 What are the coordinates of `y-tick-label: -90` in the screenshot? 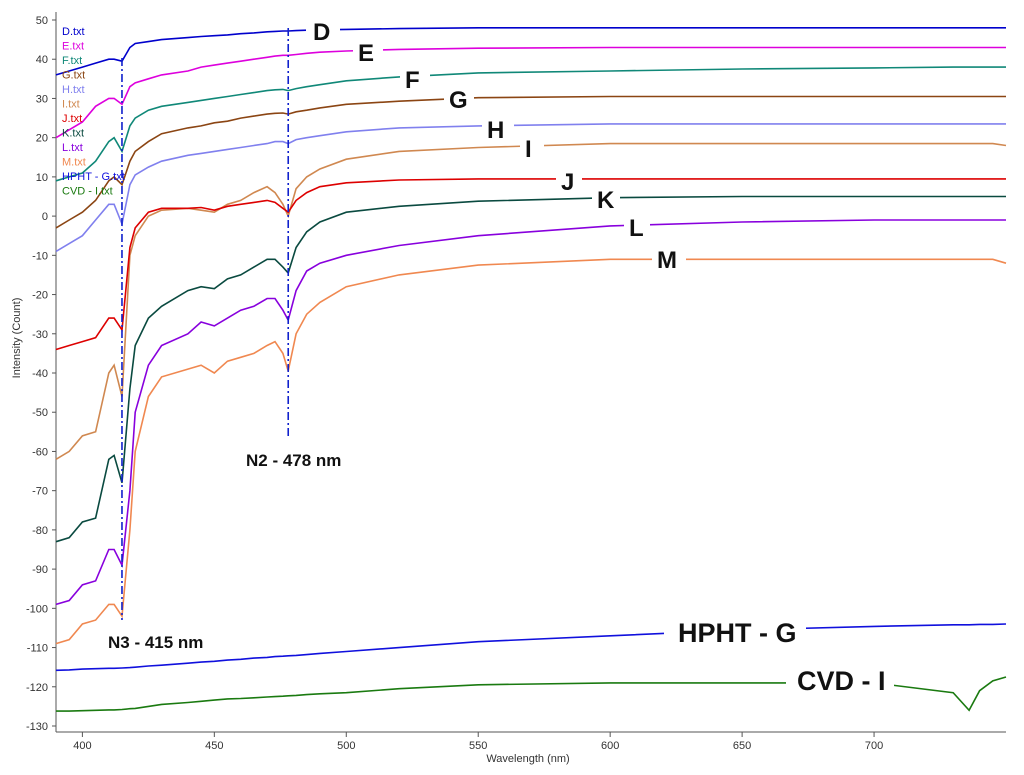 It's located at (40, 570).